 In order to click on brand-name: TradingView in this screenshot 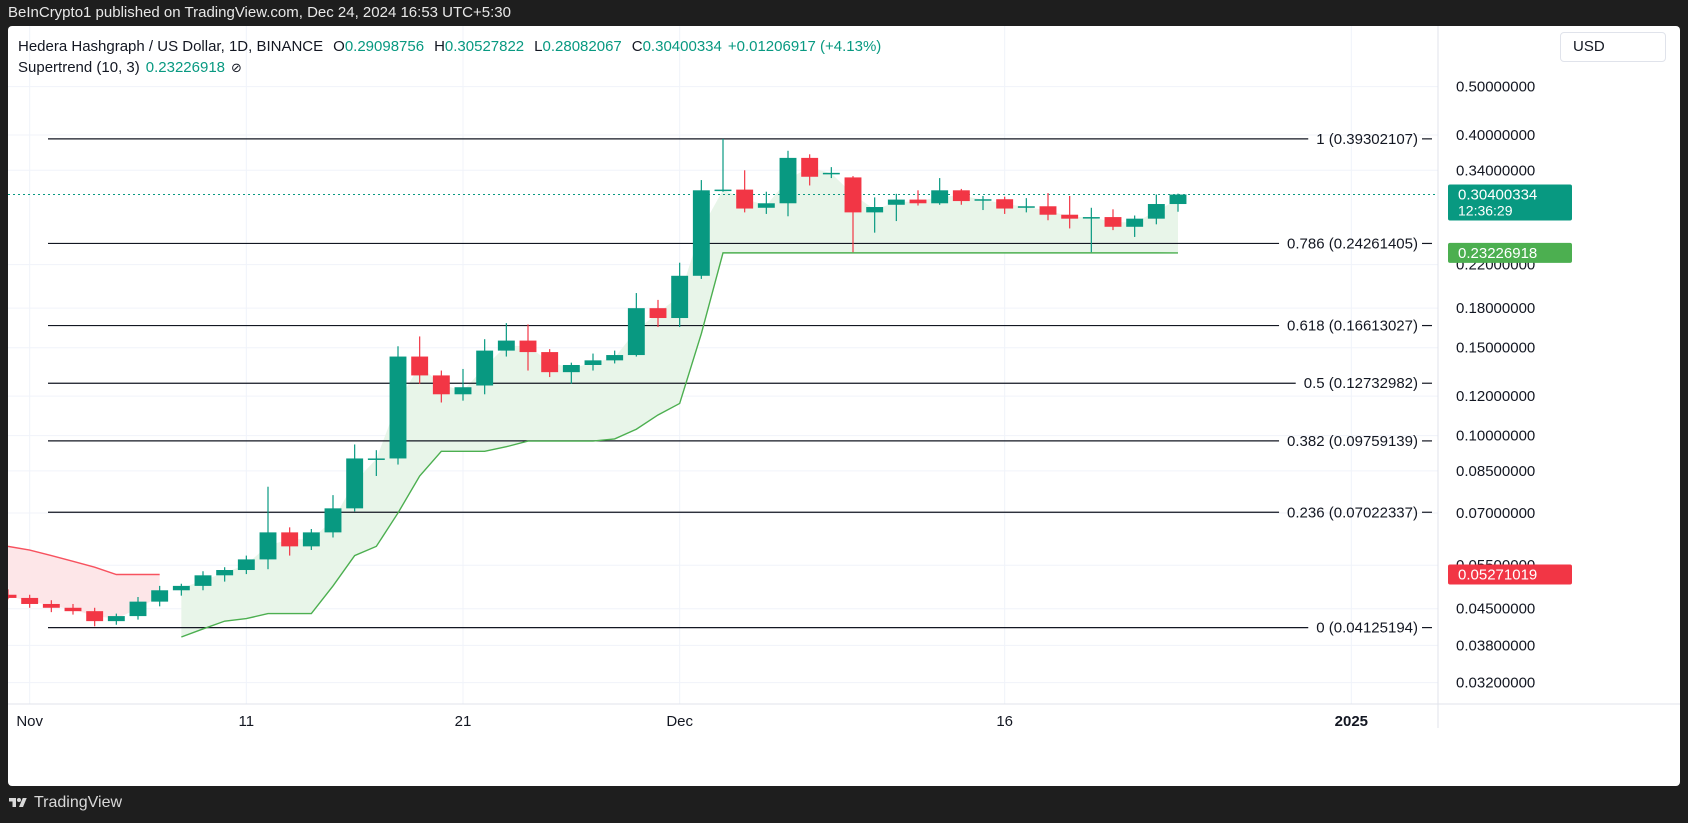, I will do `click(78, 802)`.